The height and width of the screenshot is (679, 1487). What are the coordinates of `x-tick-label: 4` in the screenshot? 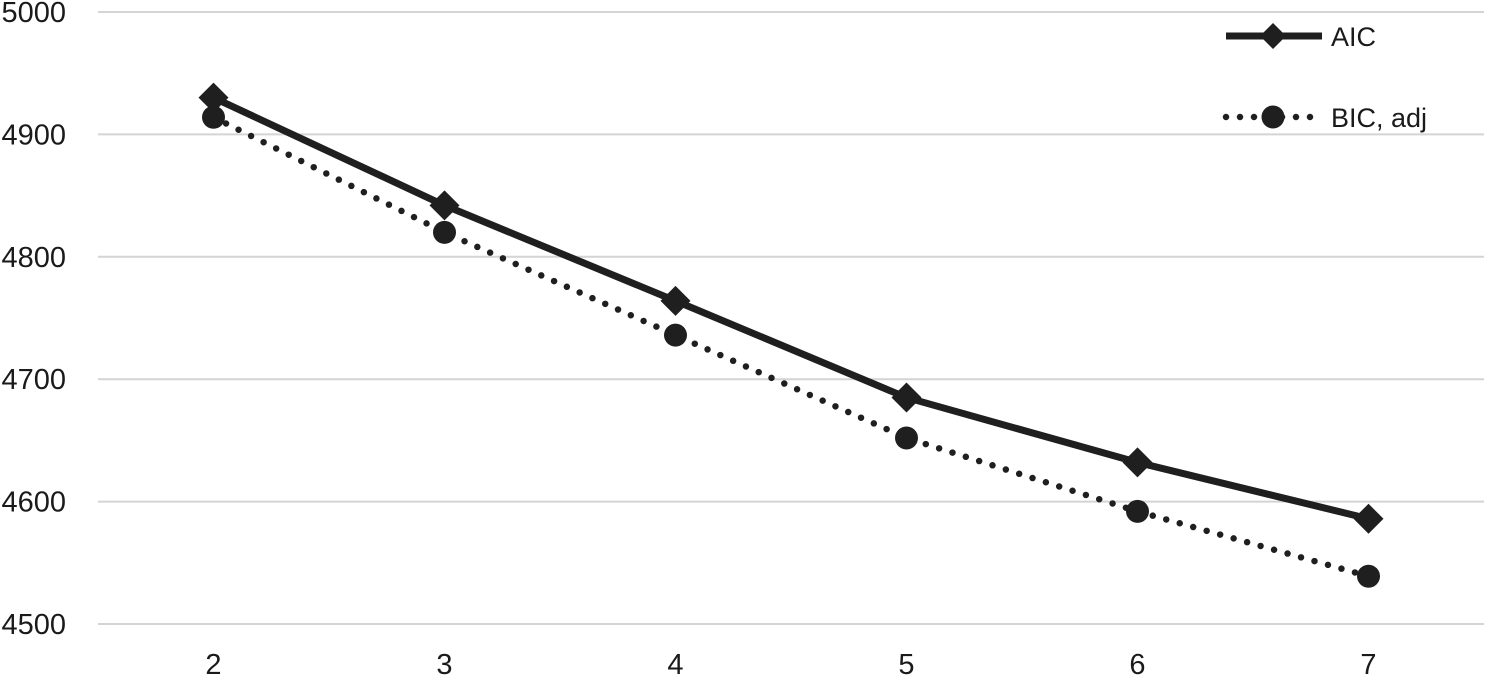 It's located at (675, 664).